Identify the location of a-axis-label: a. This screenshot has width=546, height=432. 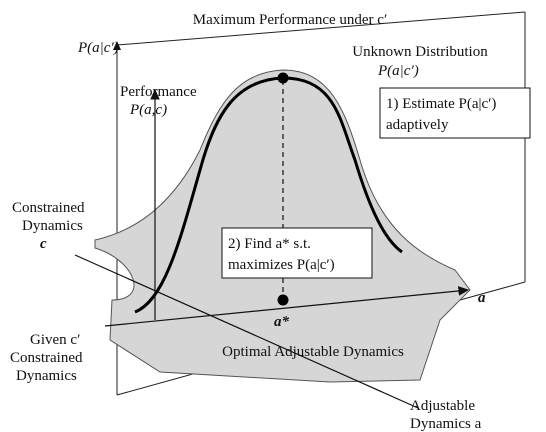
(482, 298).